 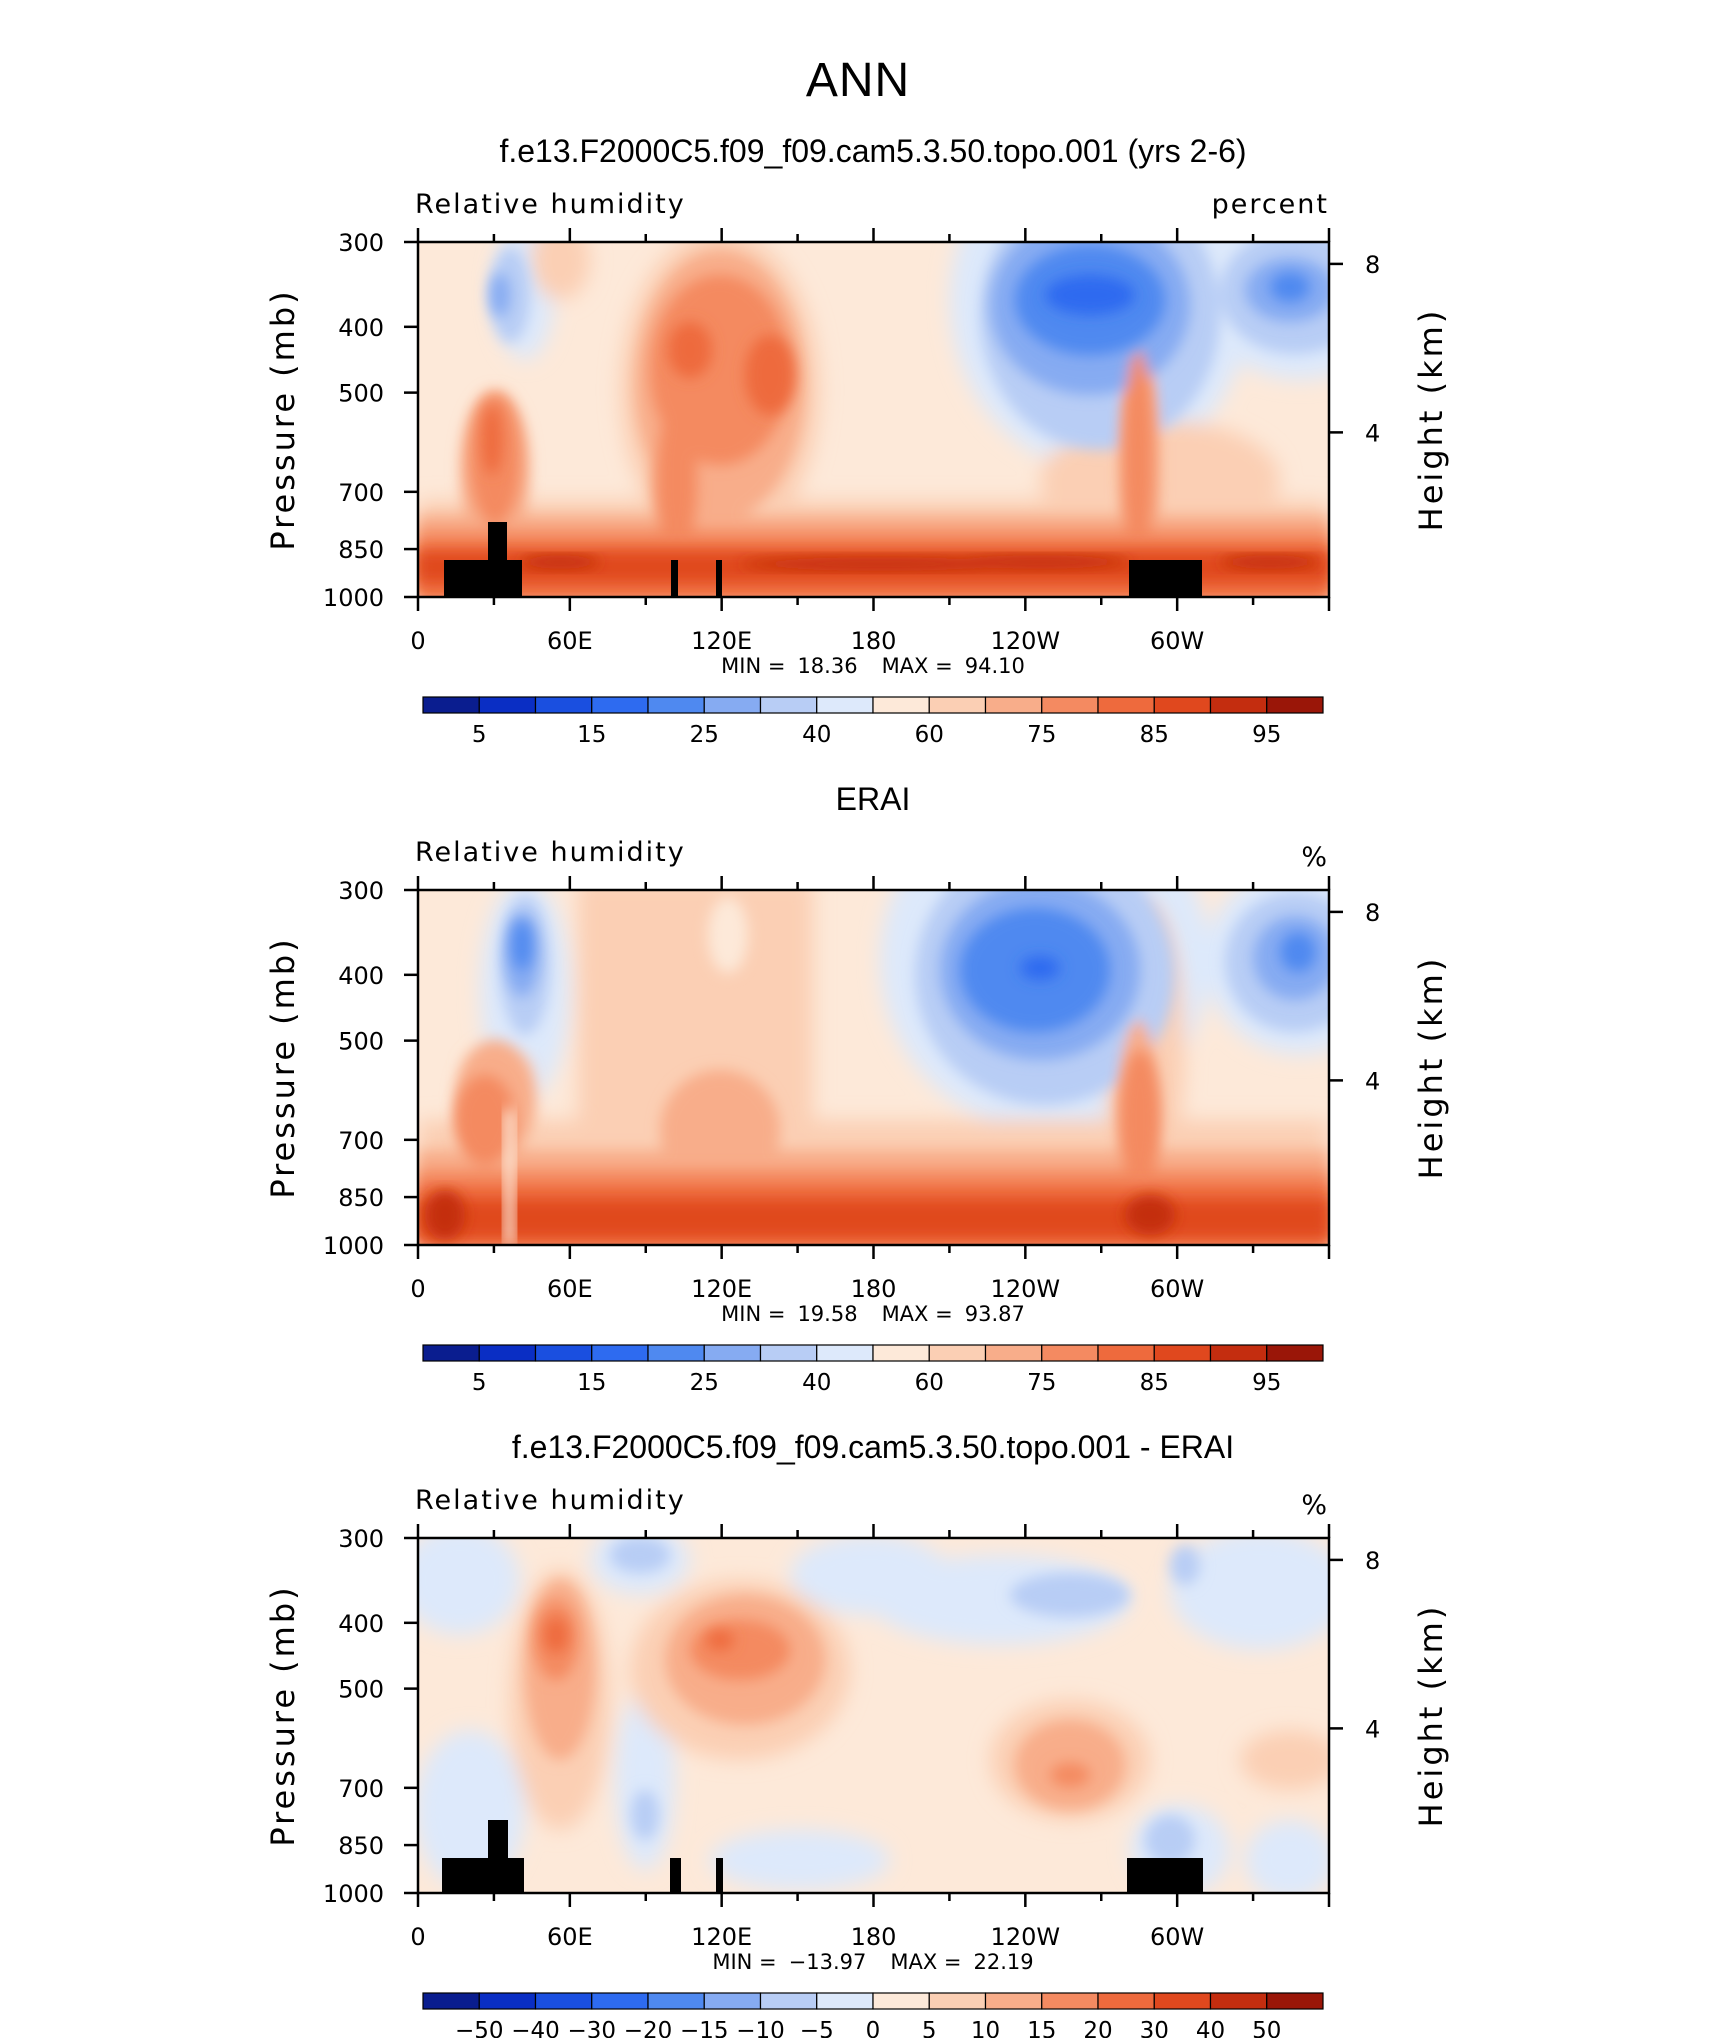 What do you see at coordinates (828, 1962) in the screenshot?
I see `min-value: −13.97` at bounding box center [828, 1962].